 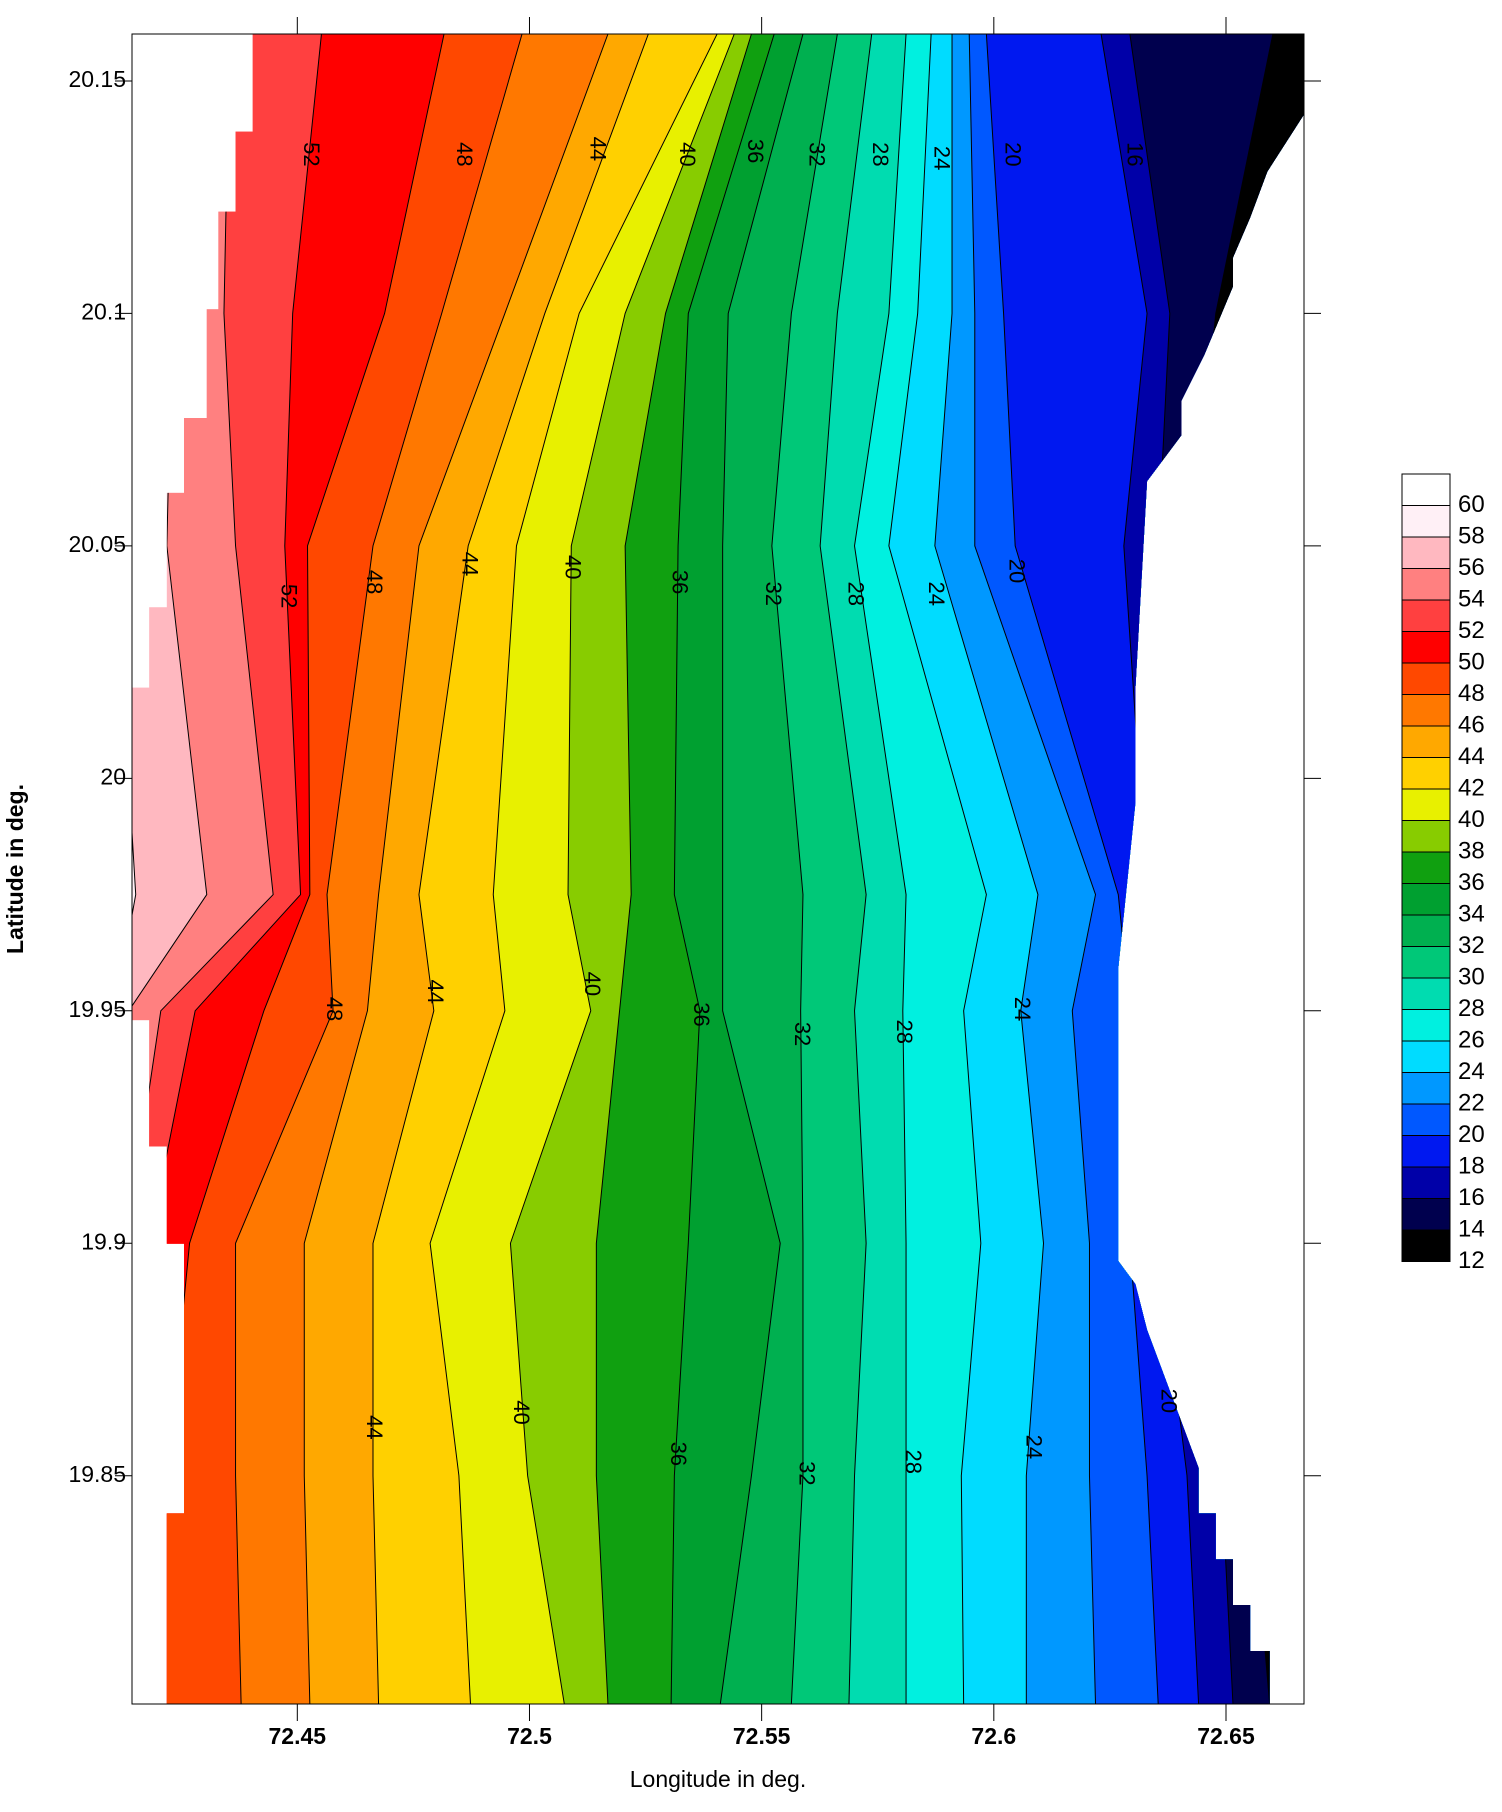 I want to click on legend-label: 46, so click(x=1471, y=724).